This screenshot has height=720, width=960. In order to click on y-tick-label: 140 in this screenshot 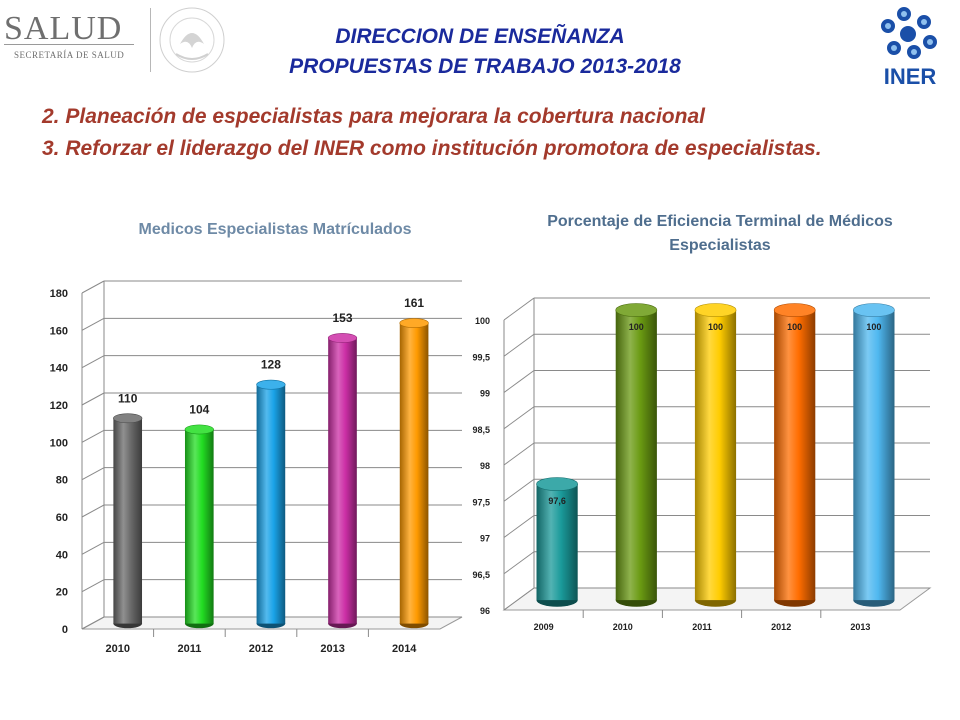, I will do `click(59, 369)`.